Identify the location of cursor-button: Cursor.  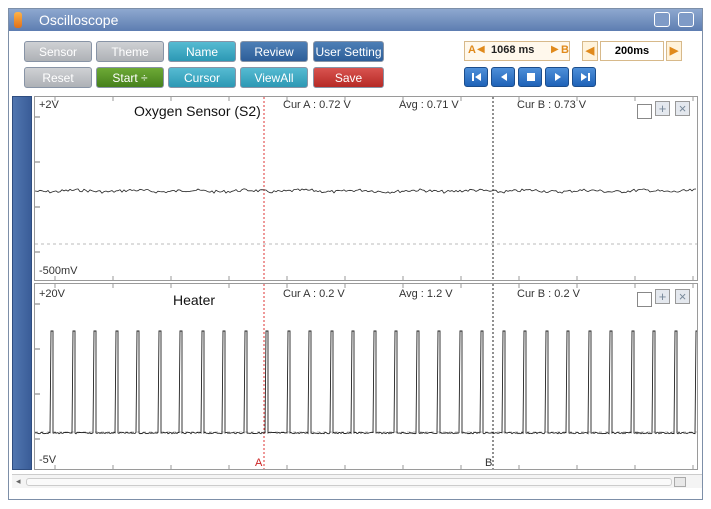
(202, 77).